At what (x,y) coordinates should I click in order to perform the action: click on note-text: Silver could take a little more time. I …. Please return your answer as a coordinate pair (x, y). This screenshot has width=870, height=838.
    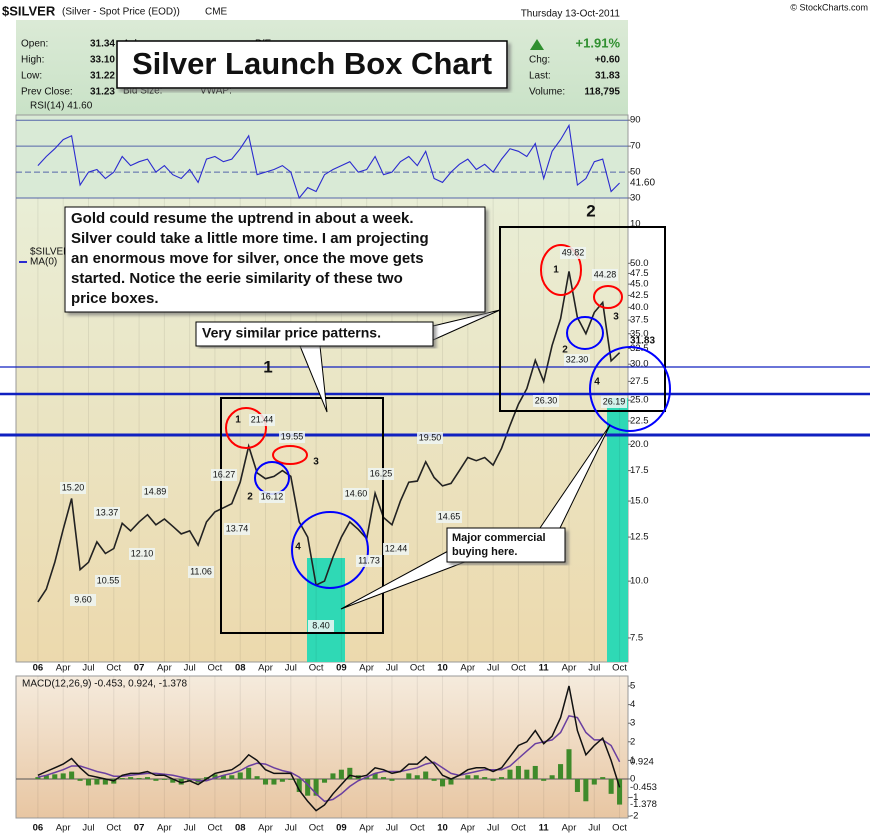
    Looking at the image, I should click on (250, 238).